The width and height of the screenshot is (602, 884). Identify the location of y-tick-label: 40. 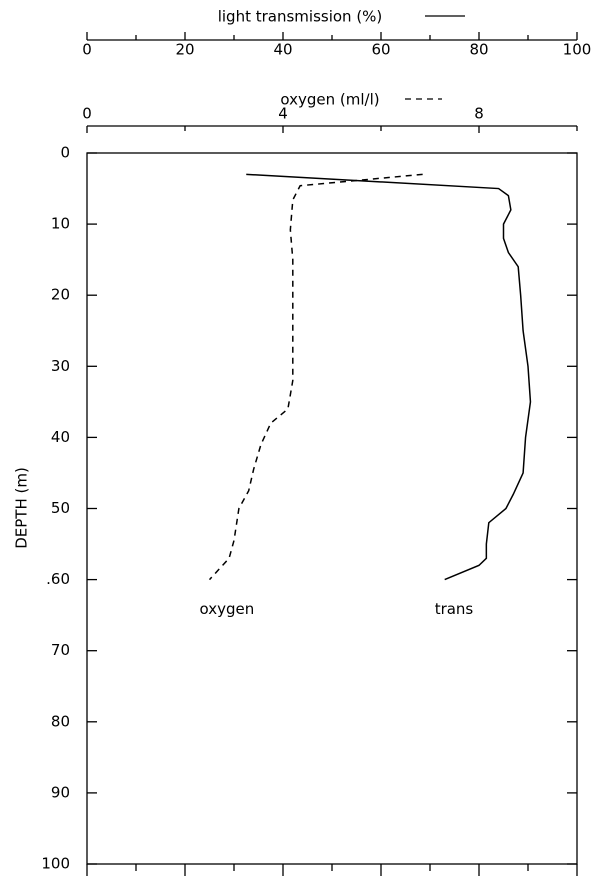
(60, 437).